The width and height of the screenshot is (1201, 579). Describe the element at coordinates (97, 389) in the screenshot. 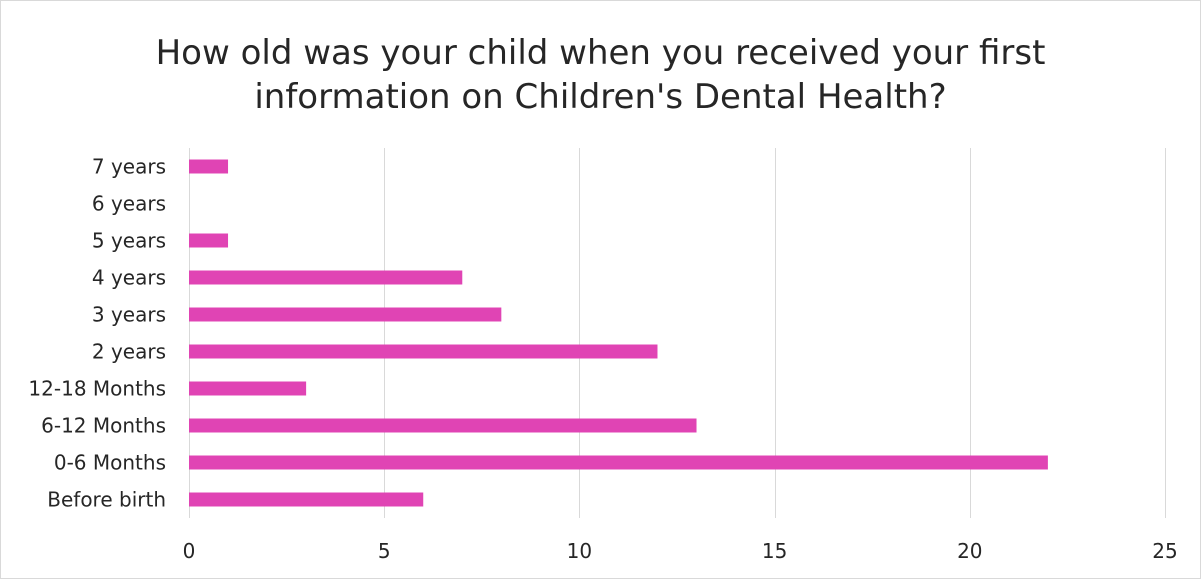

I see `category-label-12-18-months: 12-18 Months` at that location.